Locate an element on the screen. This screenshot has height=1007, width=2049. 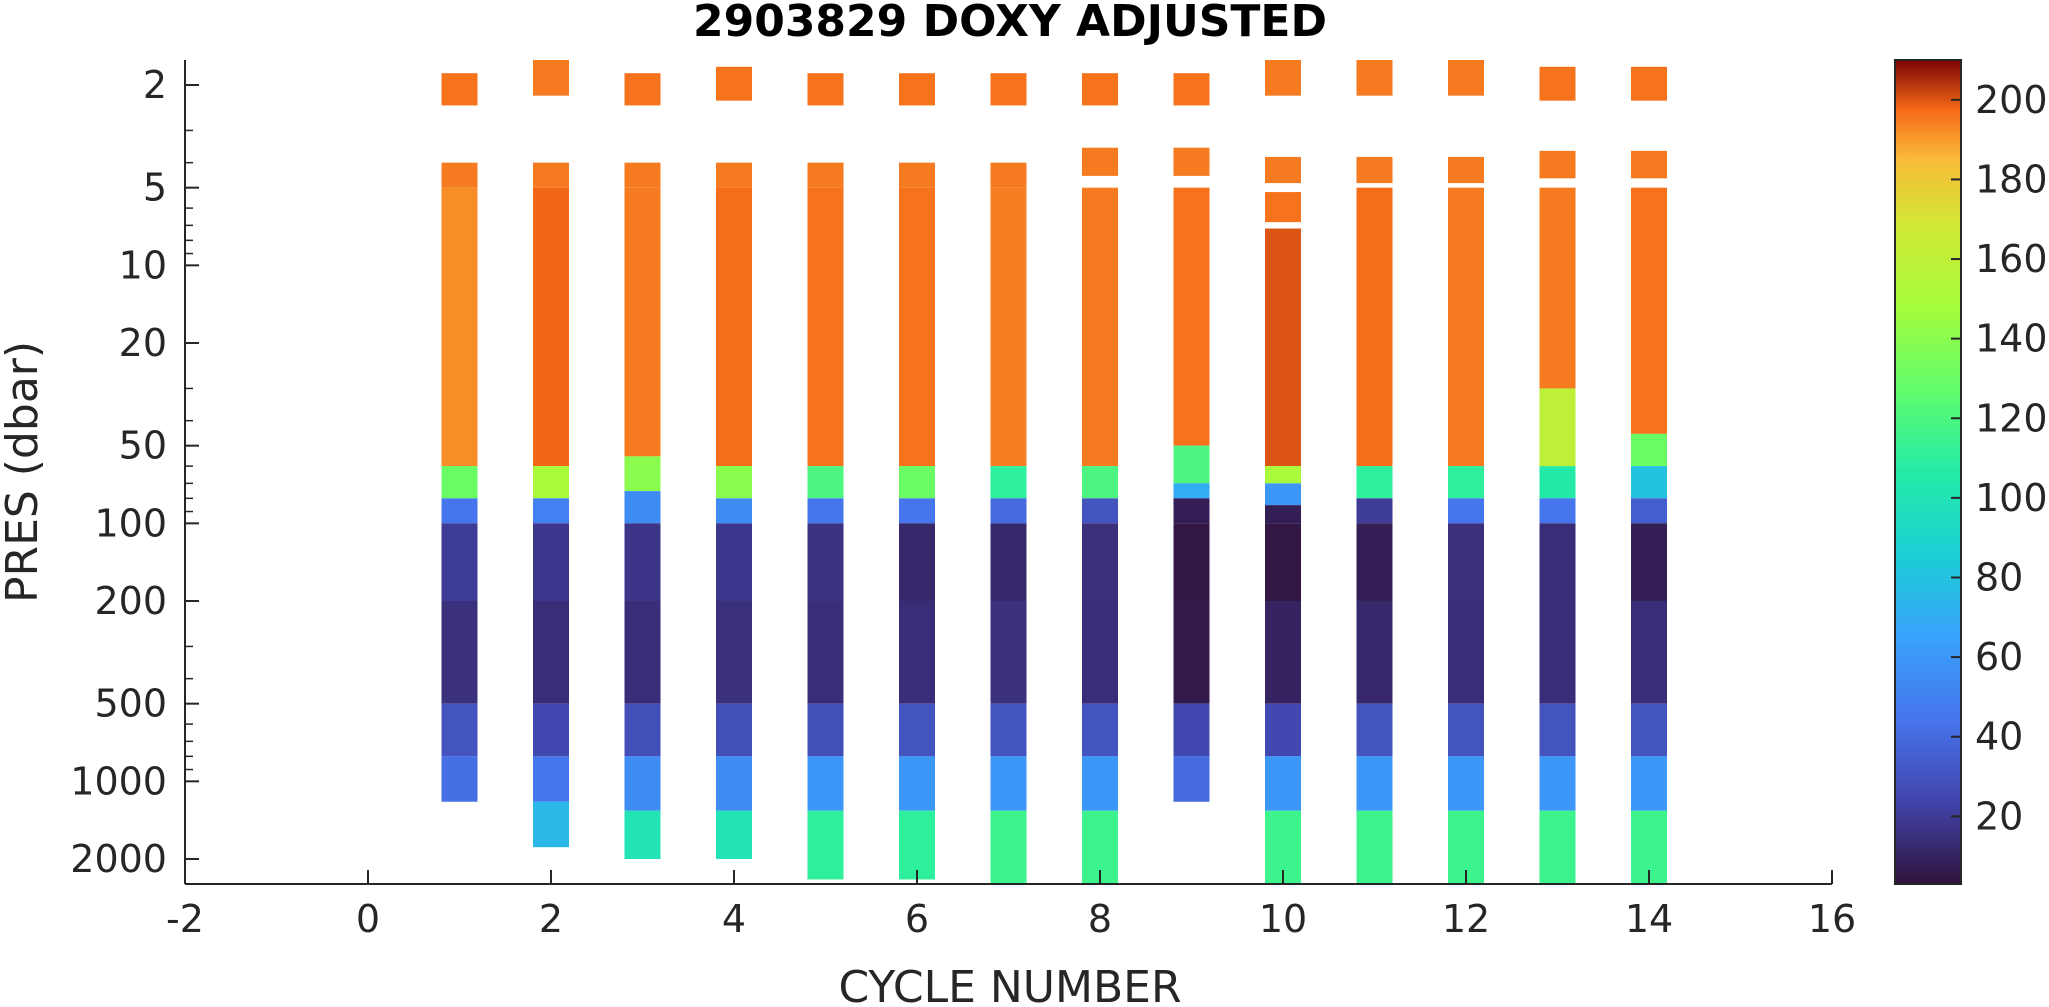
colorbar-tick-label: 60 is located at coordinates (1999, 657).